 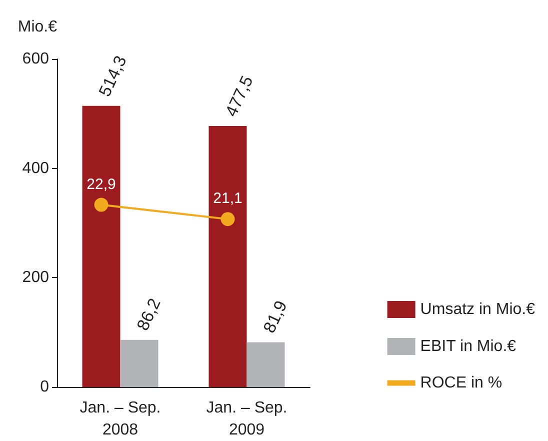 I want to click on y-axis-title: Mio.€, so click(x=38, y=27).